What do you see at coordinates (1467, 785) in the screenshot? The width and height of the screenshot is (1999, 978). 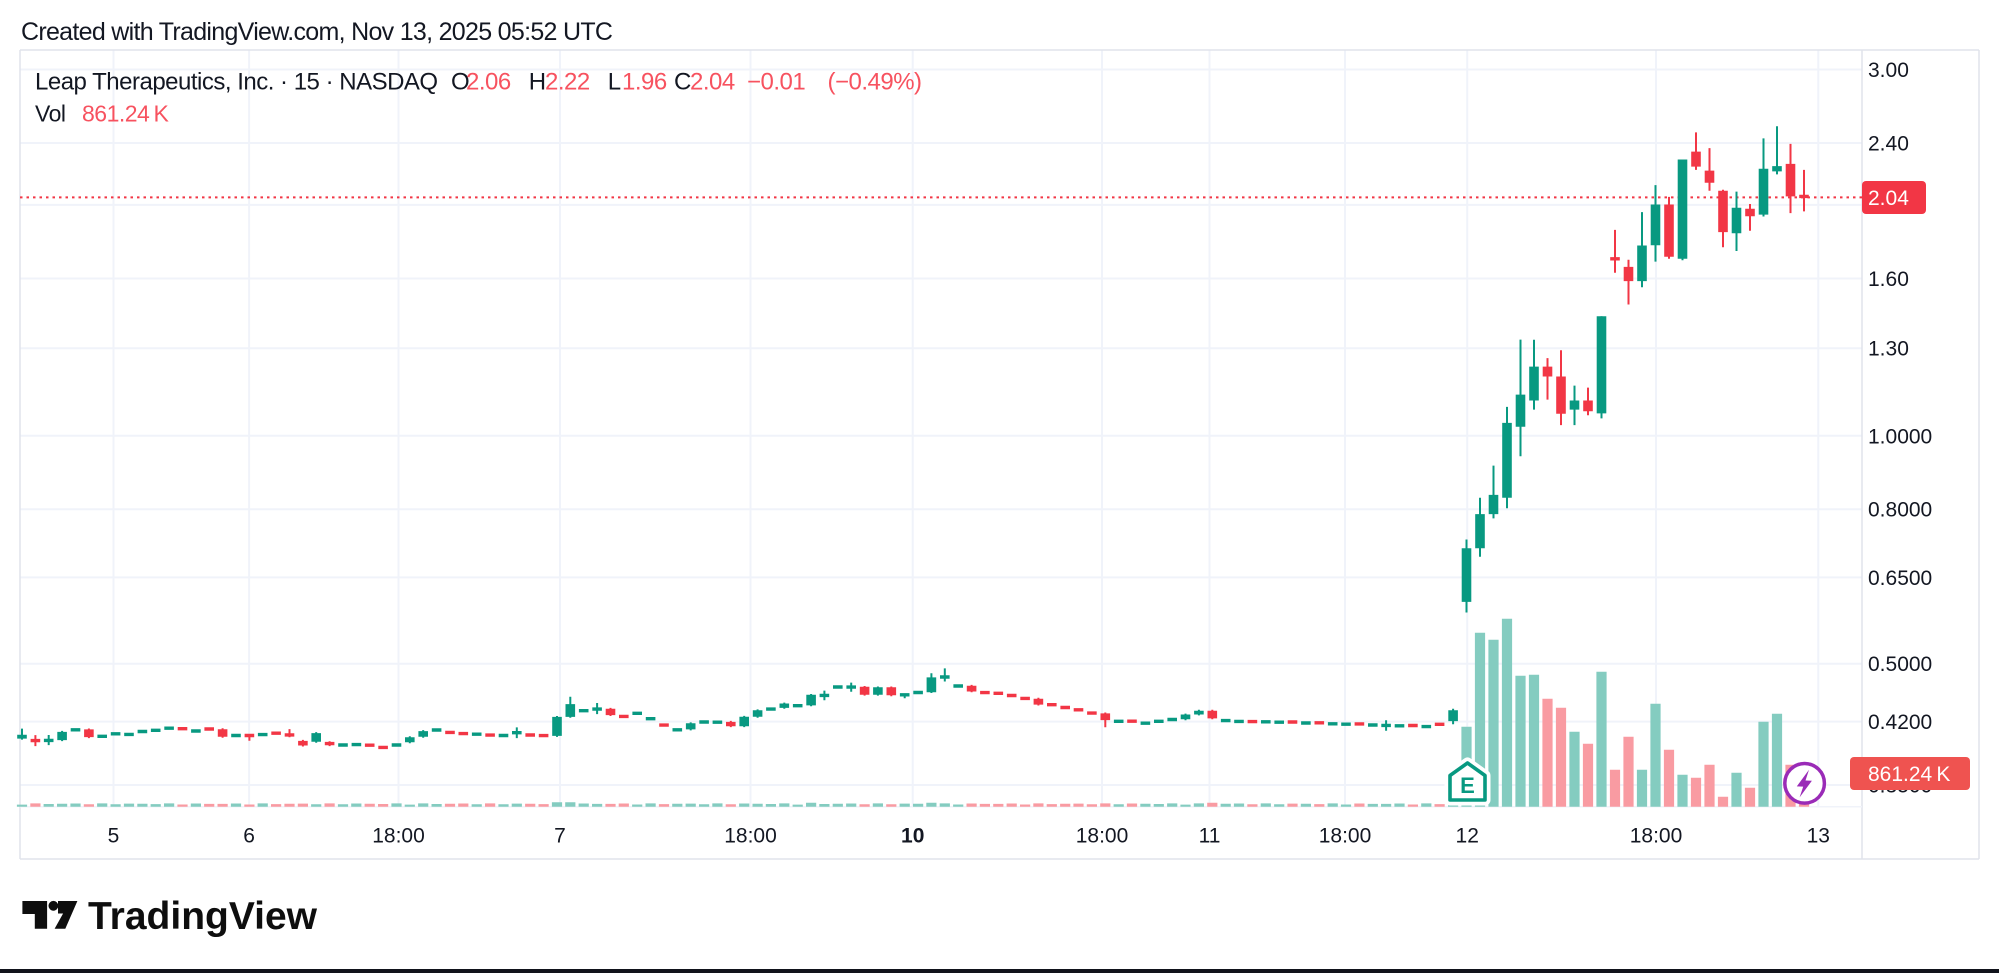 I see `svg-text: E` at bounding box center [1467, 785].